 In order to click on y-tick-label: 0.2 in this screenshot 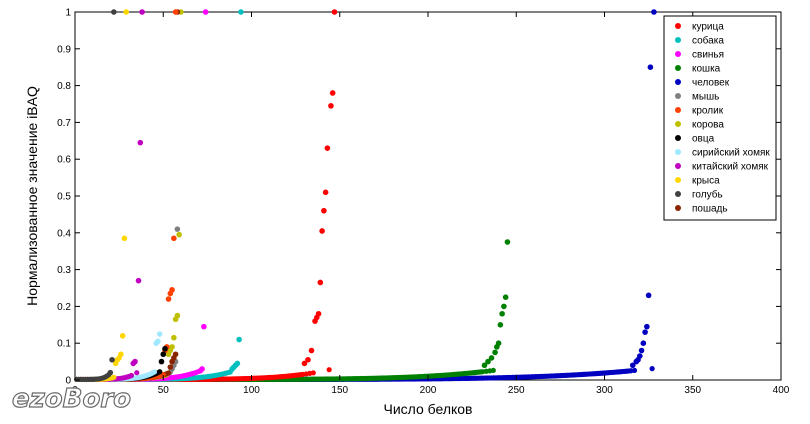, I will do `click(64, 307)`.